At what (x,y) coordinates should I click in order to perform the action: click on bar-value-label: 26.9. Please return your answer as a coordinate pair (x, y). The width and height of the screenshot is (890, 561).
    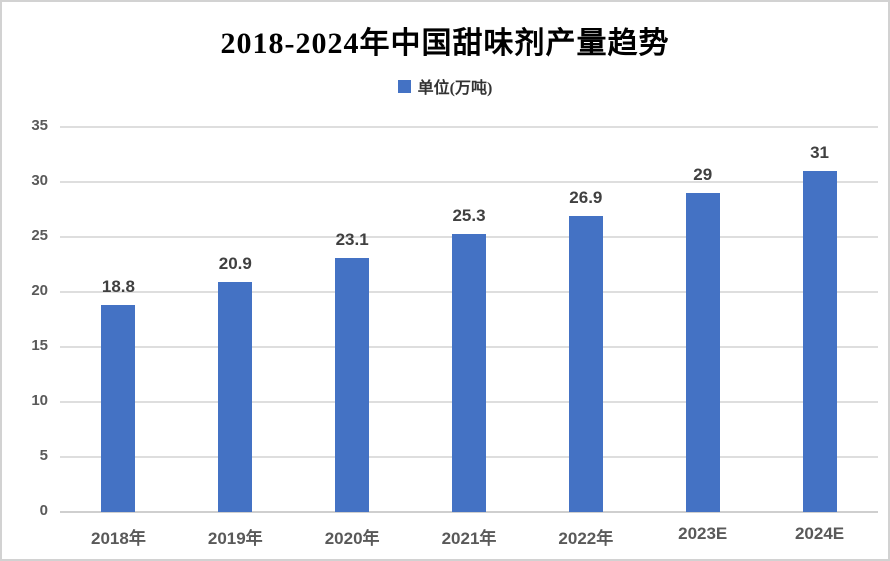
    Looking at the image, I should click on (586, 198).